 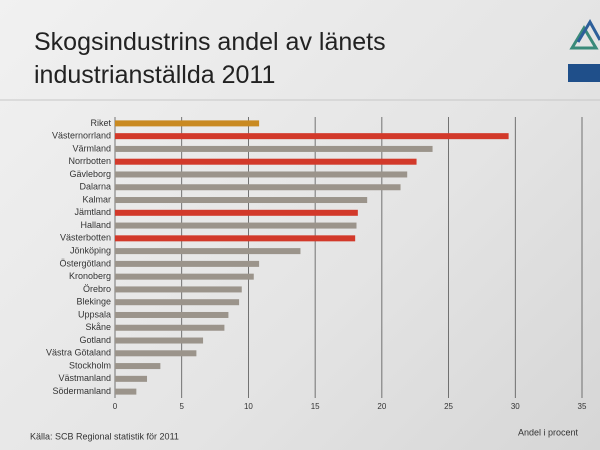 What do you see at coordinates (90, 365) in the screenshot?
I see `y-tick-label: Stockholm` at bounding box center [90, 365].